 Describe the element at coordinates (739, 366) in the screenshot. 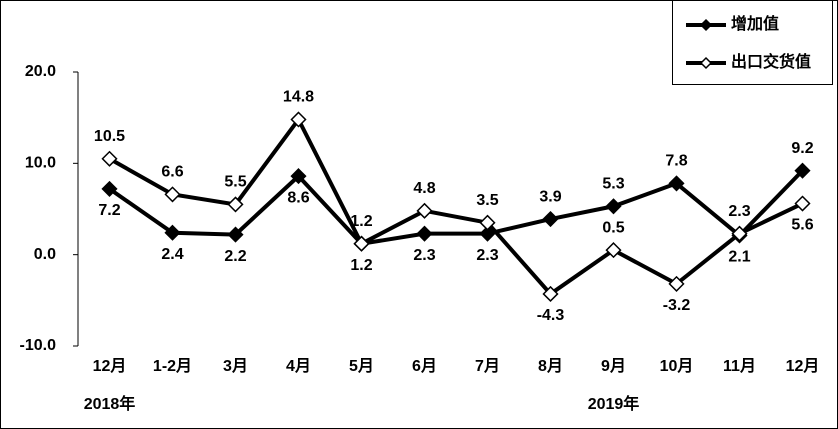

I see `x-tick-label: 11月` at that location.